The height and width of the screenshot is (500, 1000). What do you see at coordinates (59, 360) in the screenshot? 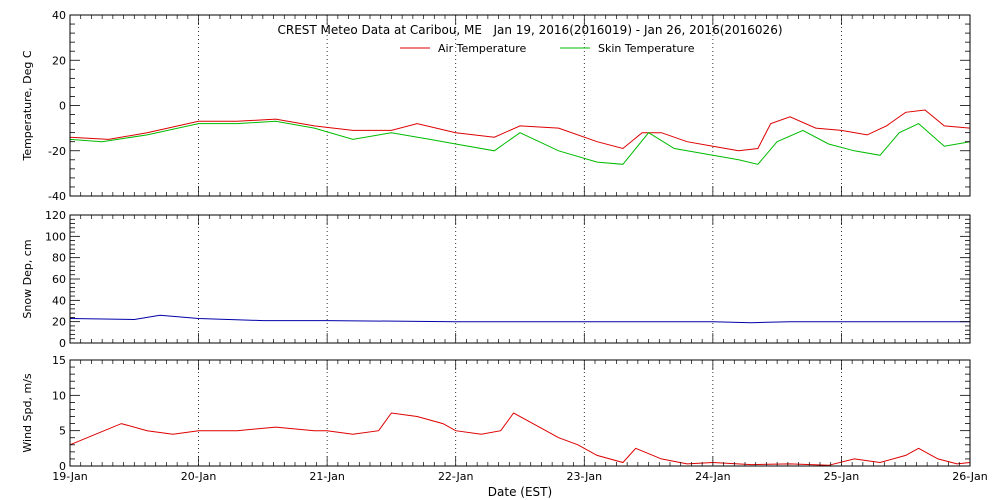
I see `y-tick-label: 15` at bounding box center [59, 360].